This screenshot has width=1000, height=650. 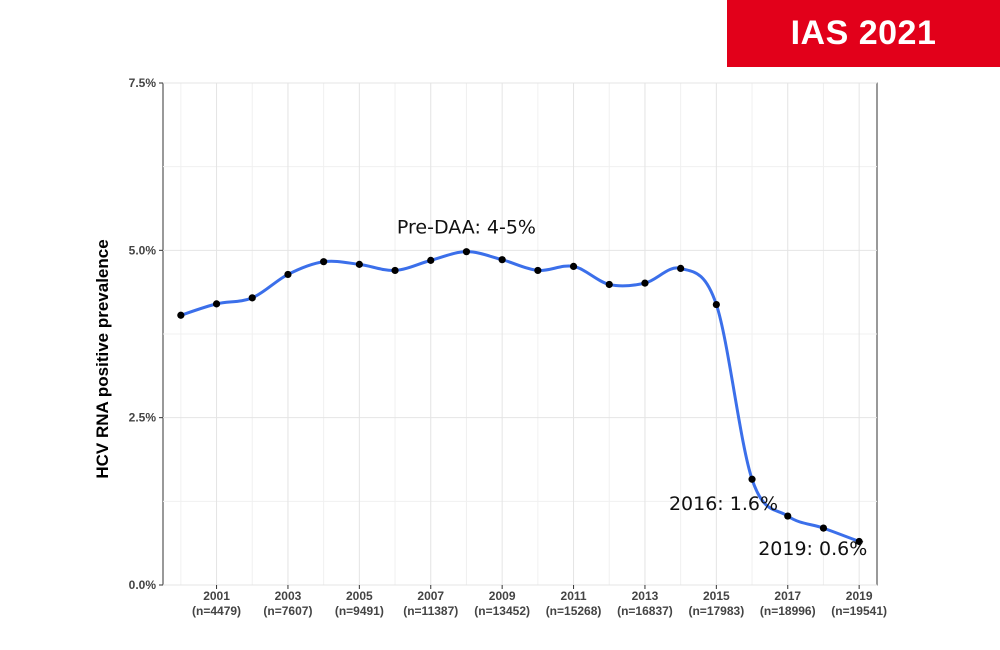 What do you see at coordinates (645, 611) in the screenshot?
I see `x-tick-sublabel: (n=16837)` at bounding box center [645, 611].